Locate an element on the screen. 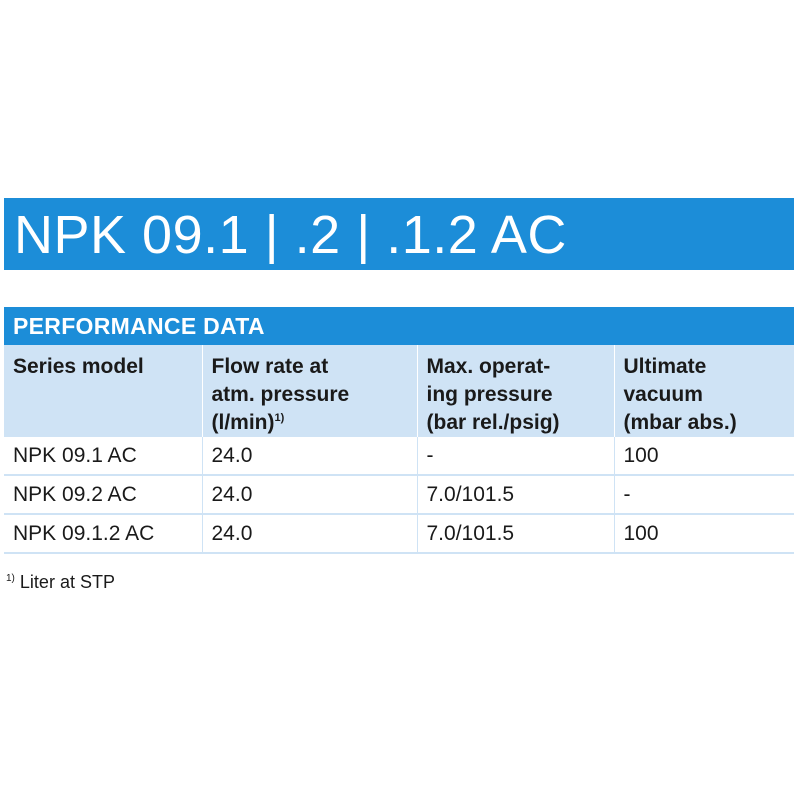 The image size is (800, 800). table-cell-model: NPK 09.2 AC is located at coordinates (103, 495).